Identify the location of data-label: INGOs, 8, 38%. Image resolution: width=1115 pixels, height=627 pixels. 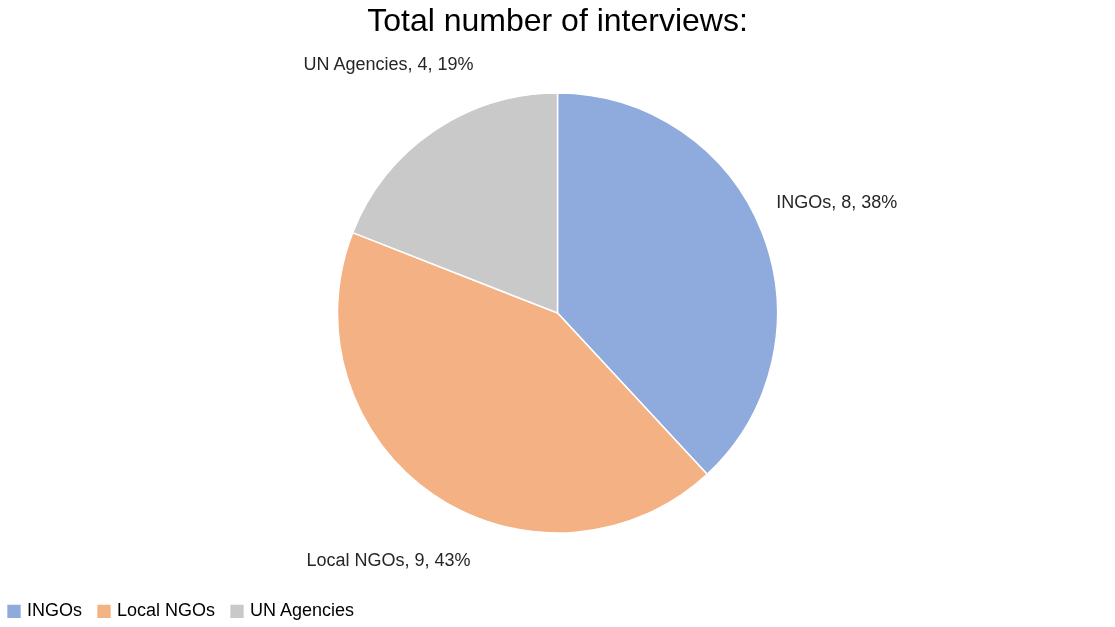
(837, 202).